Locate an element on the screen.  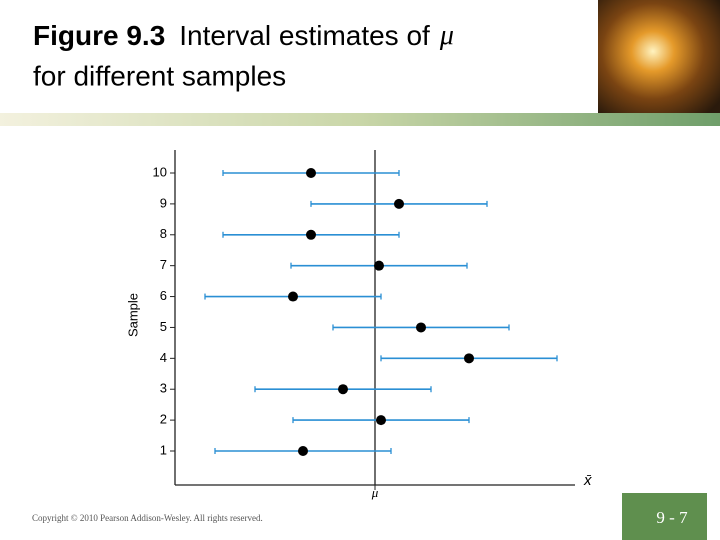
title-band is located at coordinates (360, 119).